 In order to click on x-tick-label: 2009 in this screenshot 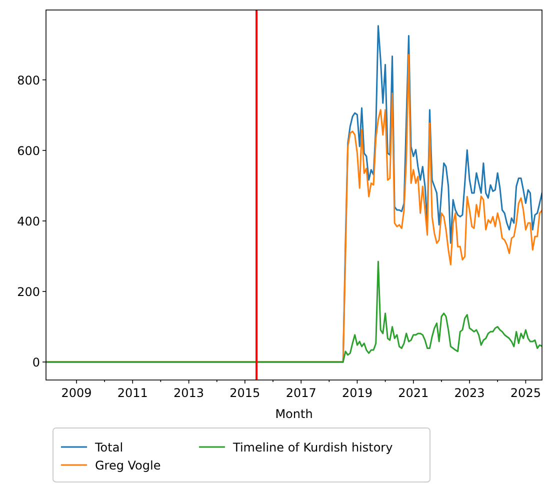, I will do `click(76, 393)`.